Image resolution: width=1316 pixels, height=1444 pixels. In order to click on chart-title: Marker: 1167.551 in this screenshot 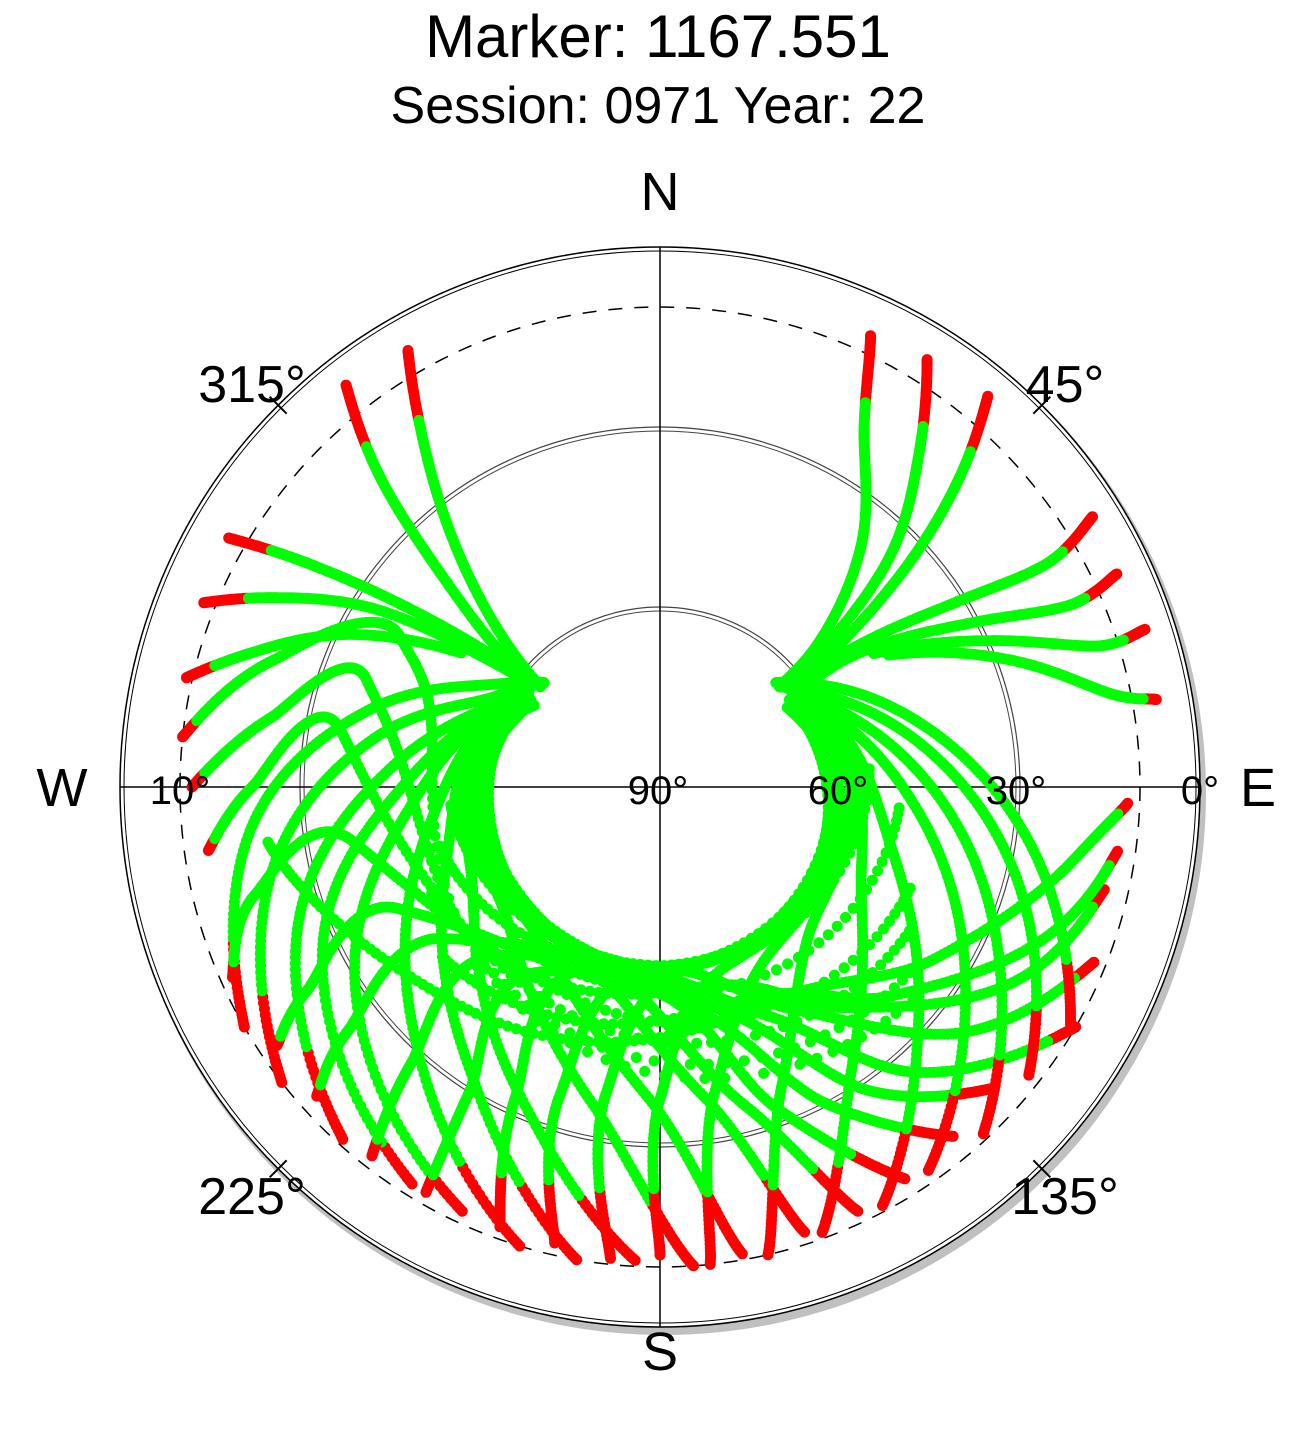, I will do `click(658, 36)`.